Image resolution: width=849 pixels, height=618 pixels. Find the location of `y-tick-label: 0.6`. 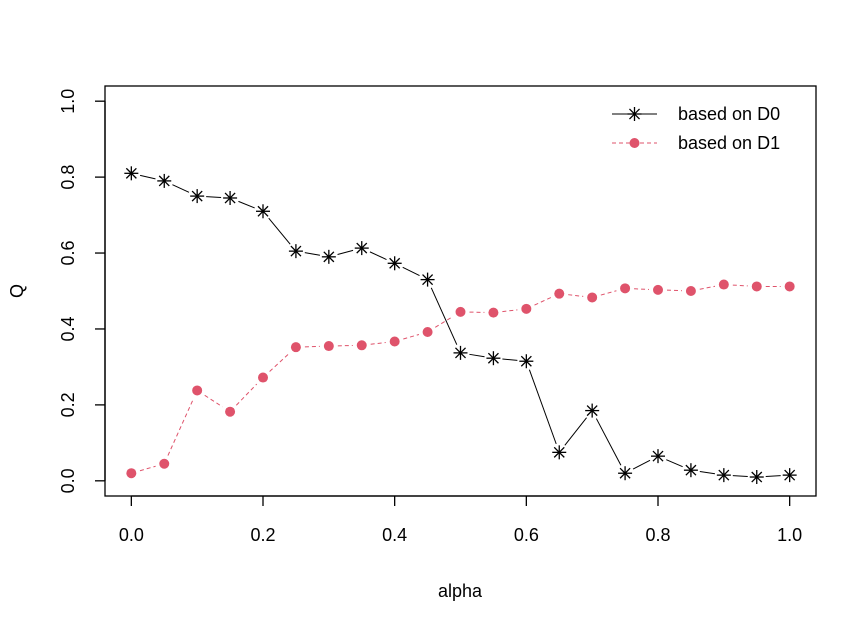

y-tick-label: 0.6 is located at coordinates (68, 253).